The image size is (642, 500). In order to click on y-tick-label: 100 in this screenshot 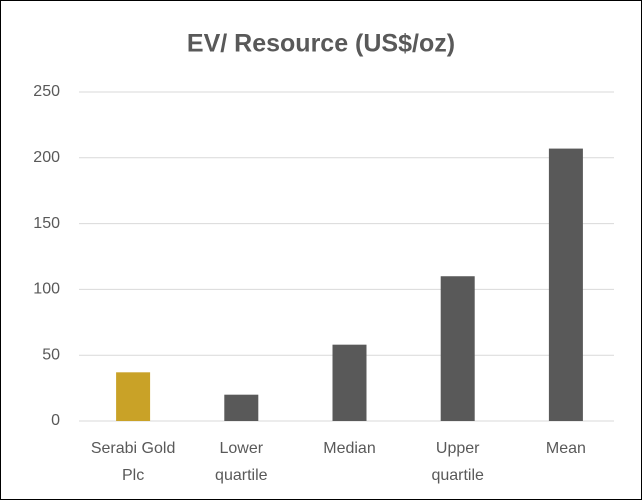, I will do `click(46, 289)`.